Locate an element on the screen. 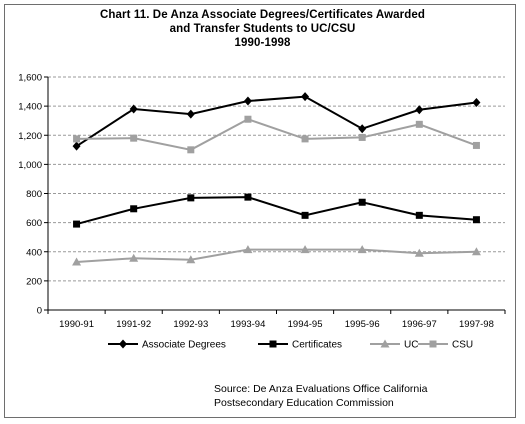 This screenshot has height=424, width=525. legend-label: CSU is located at coordinates (462, 345).